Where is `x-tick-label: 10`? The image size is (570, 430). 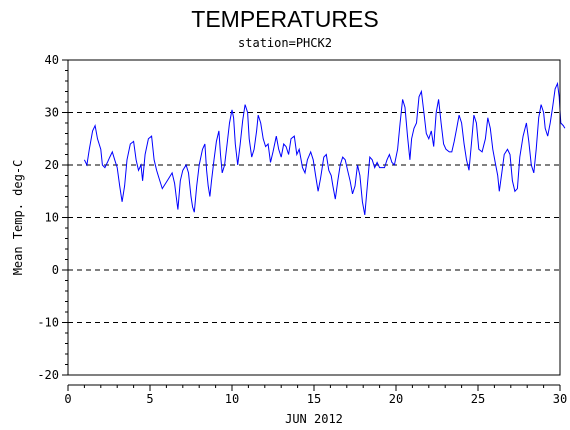
x-tick-label: 10 is located at coordinates (232, 399).